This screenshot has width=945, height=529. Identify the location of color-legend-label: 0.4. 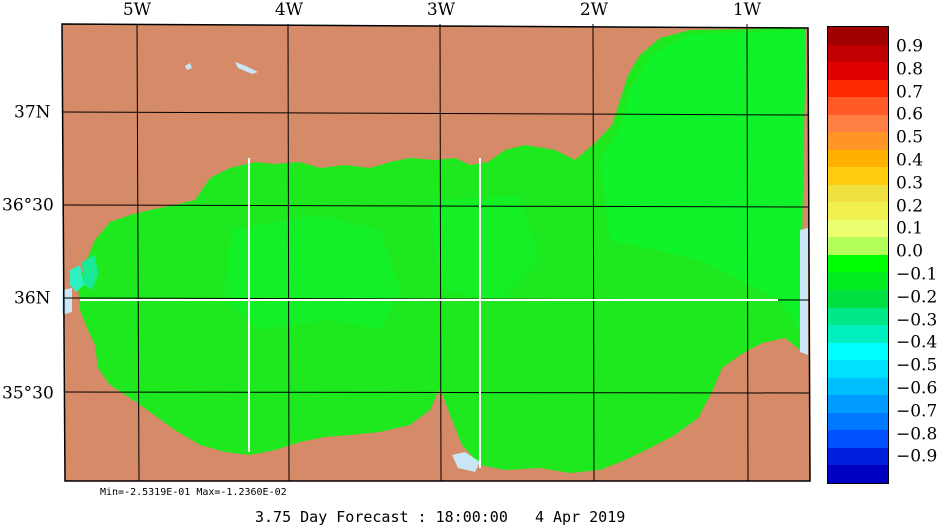
(910, 160).